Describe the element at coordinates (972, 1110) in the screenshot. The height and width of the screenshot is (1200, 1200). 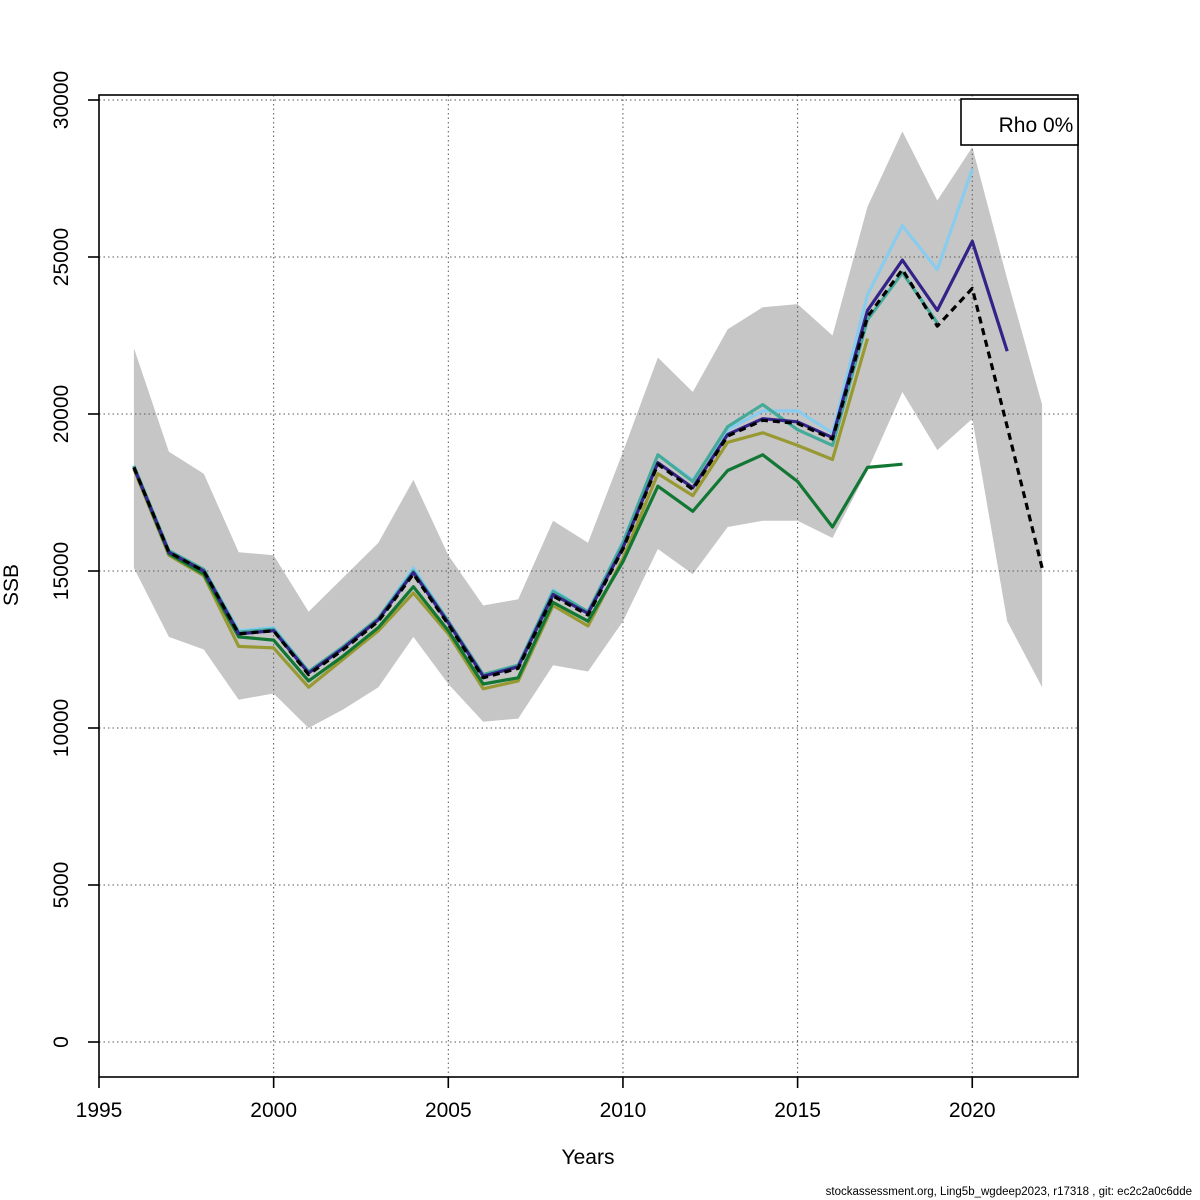
I see `x-tick-label-2020: 2020` at that location.